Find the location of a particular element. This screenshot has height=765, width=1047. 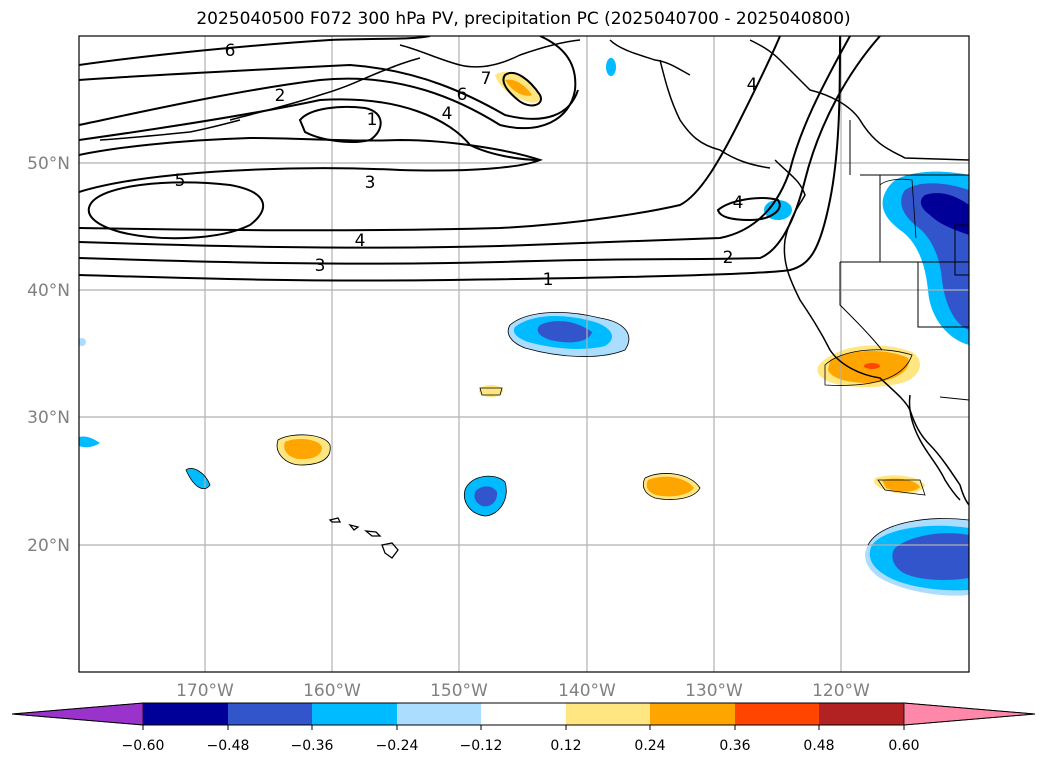

lon-label: 170°W is located at coordinates (205, 691).